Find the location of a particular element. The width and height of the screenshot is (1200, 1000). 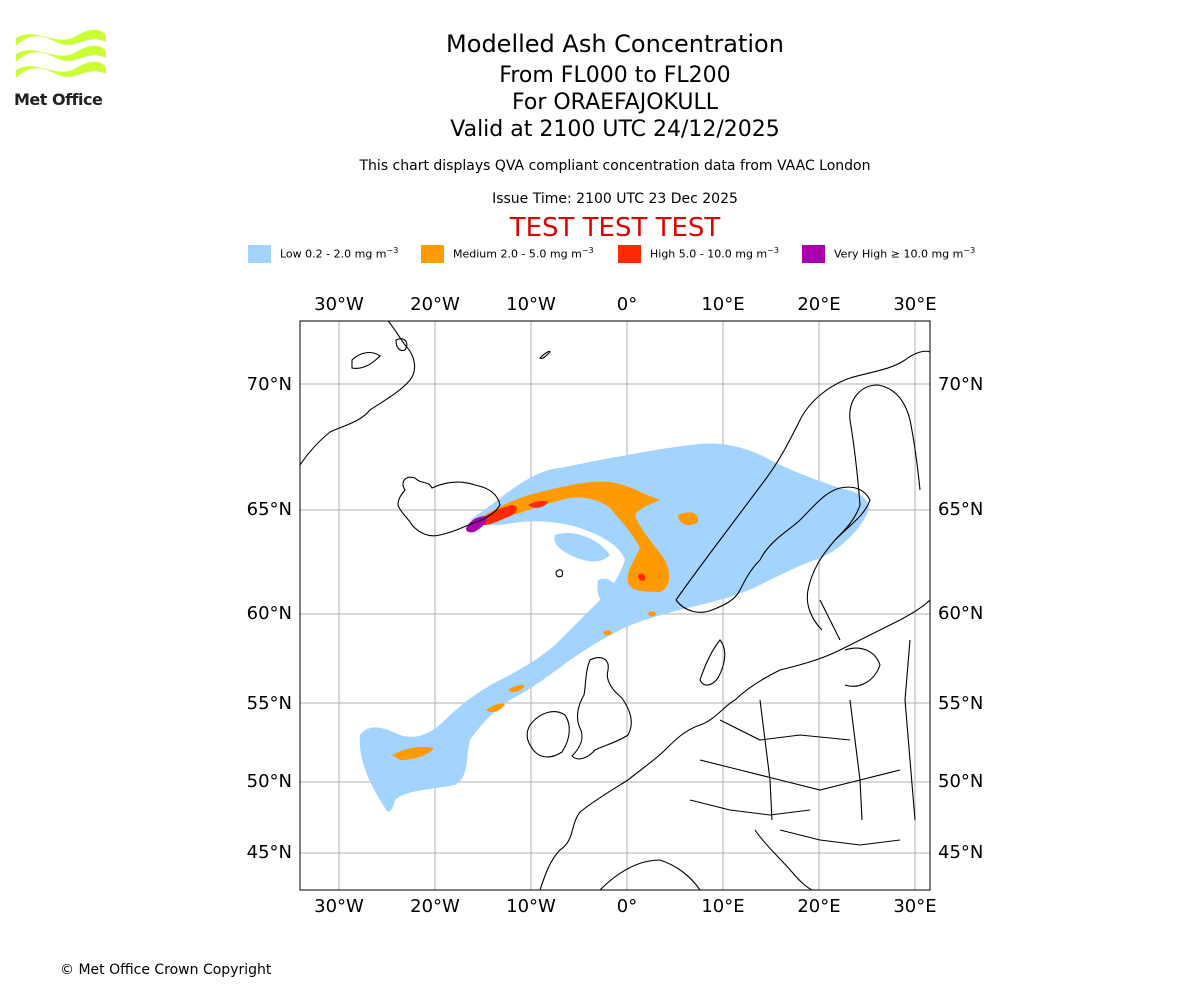

lon-tick-top: 10°W is located at coordinates (531, 304).